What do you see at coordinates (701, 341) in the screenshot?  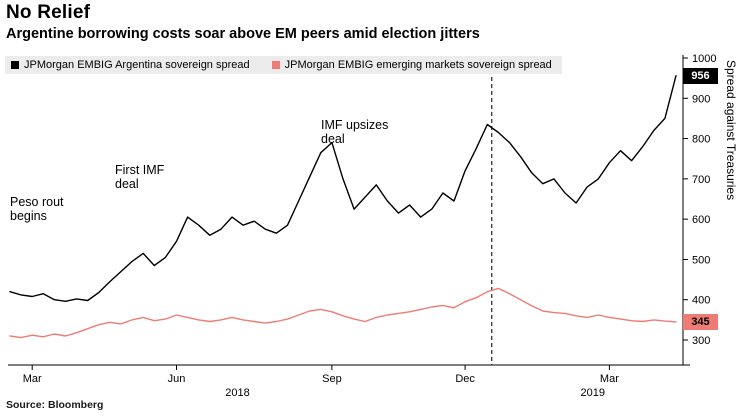 I see `y-tick-label: 300` at bounding box center [701, 341].